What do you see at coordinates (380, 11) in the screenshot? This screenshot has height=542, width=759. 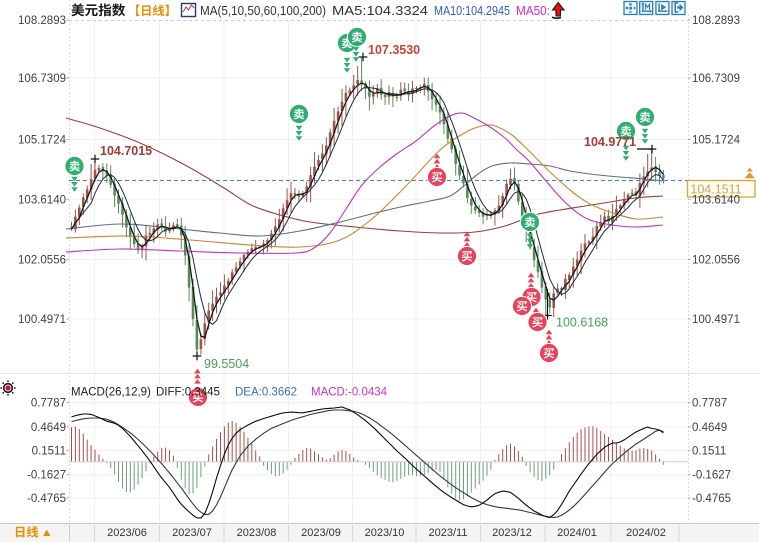 I see `svg-text: MA5:104.3324` at bounding box center [380, 11].